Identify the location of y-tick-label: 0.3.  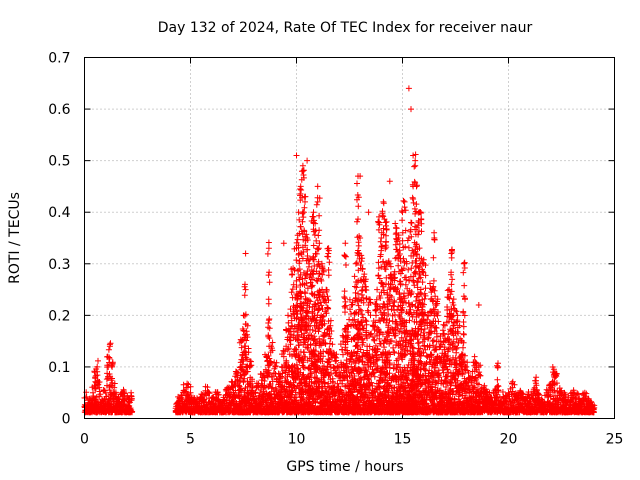
(59, 265).